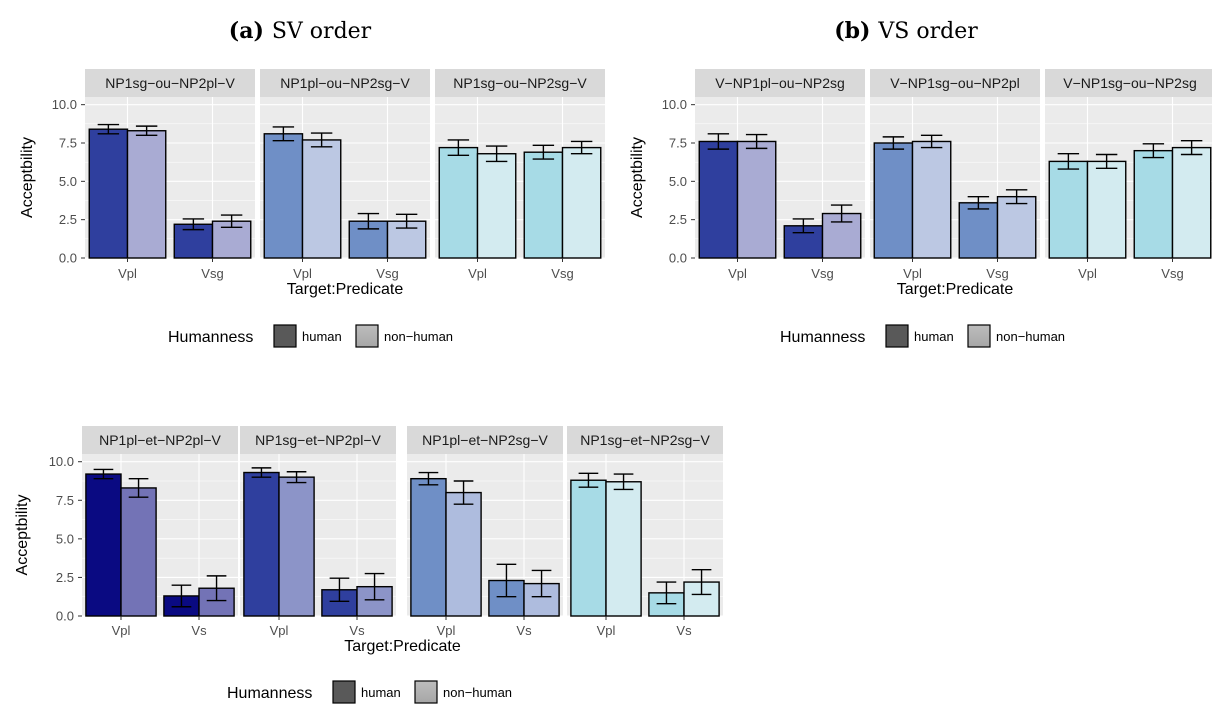  What do you see at coordinates (27, 177) in the screenshot?
I see `y-axis-title: Acceptbility` at bounding box center [27, 177].